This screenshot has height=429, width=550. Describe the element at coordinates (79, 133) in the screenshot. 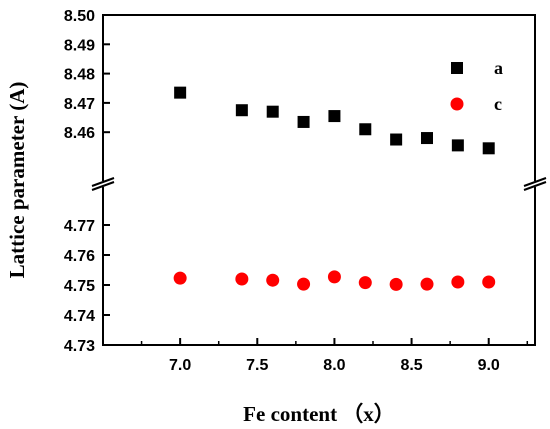

I see `y-tick-label-upper: 8.46` at that location.